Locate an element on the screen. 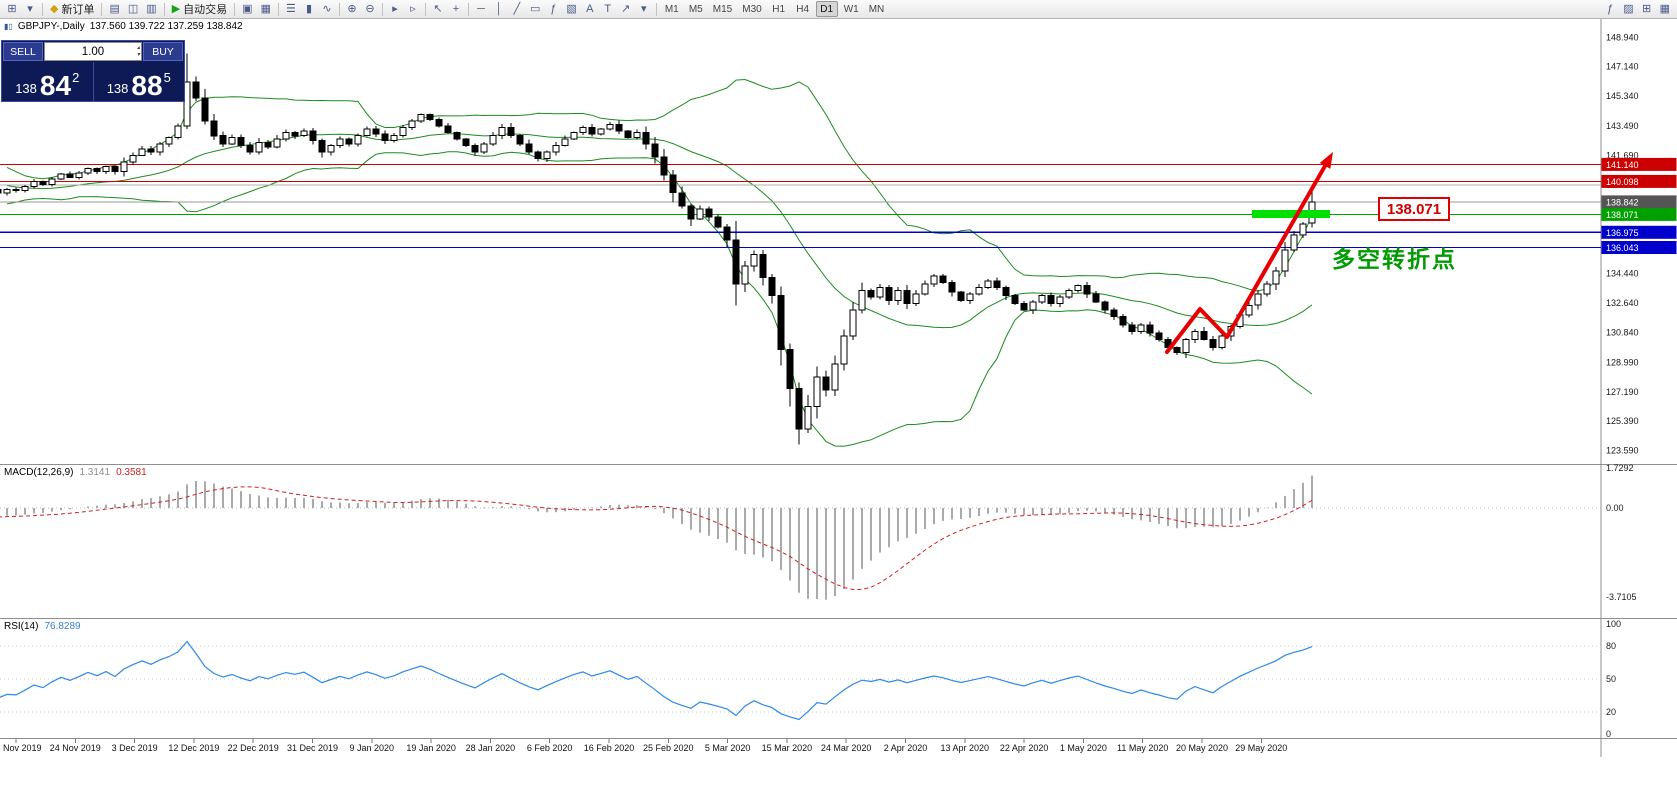 The height and width of the screenshot is (803, 1677). toolbar-right-group: ƒ ▨ ⊞ ▦ is located at coordinates (1637, 9).